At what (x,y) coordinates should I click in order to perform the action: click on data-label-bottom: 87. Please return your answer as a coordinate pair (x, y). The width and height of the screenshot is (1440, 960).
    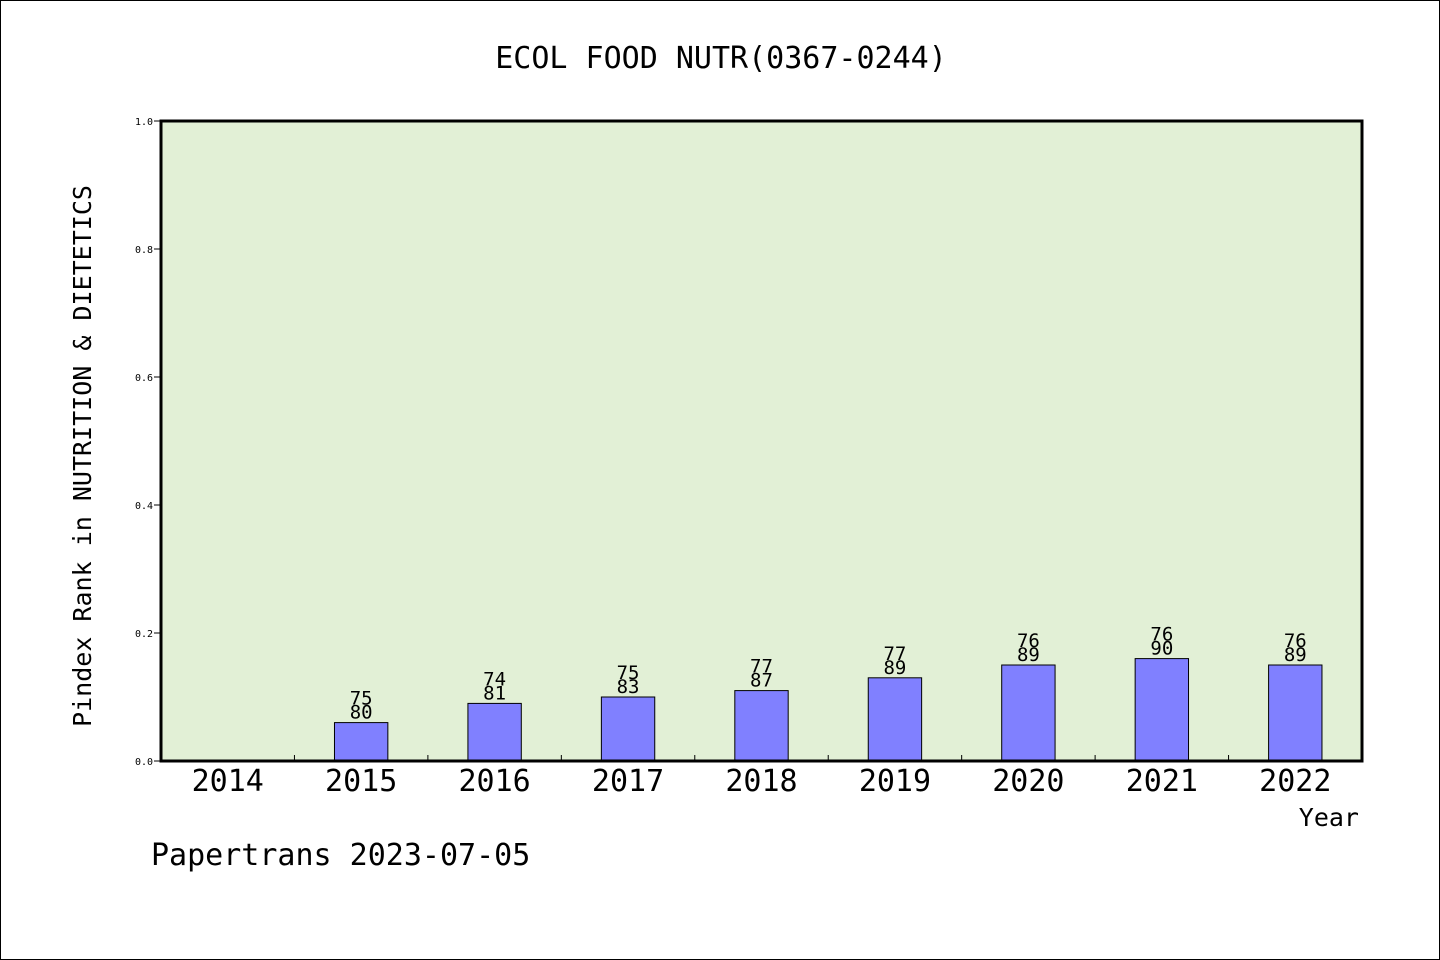
    Looking at the image, I should click on (761, 681).